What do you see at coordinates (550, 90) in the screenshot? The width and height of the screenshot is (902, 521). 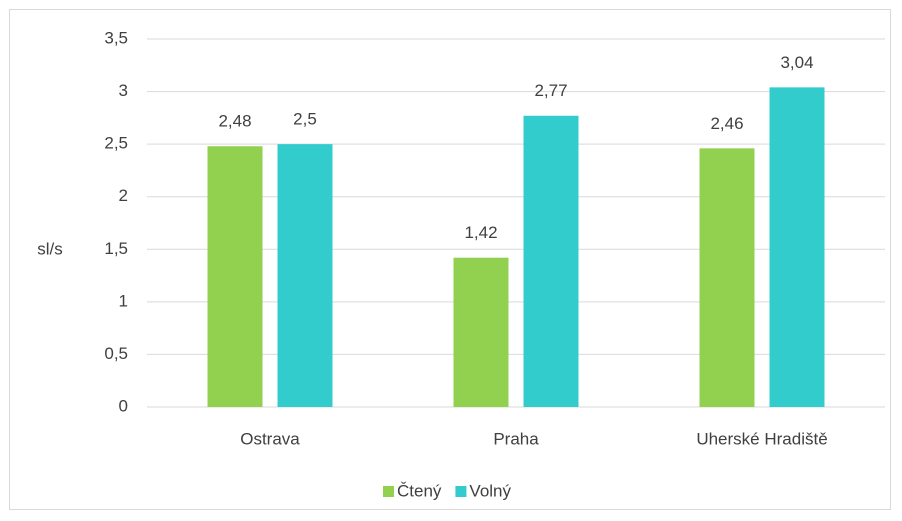 I see `data-label: 2,77` at bounding box center [550, 90].